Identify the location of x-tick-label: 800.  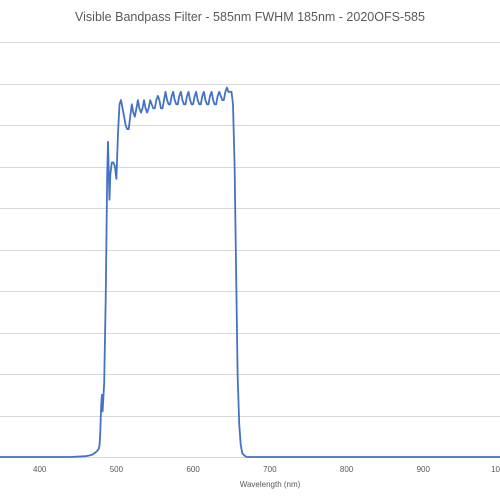
(347, 469).